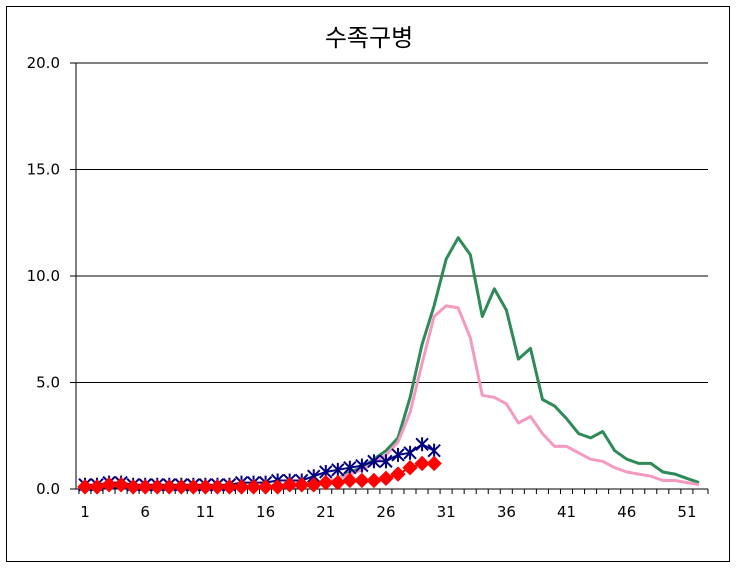 Image resolution: width=738 pixels, height=568 pixels. Describe the element at coordinates (385, 512) in the screenshot. I see `x-tick-label-5: 26` at that location.